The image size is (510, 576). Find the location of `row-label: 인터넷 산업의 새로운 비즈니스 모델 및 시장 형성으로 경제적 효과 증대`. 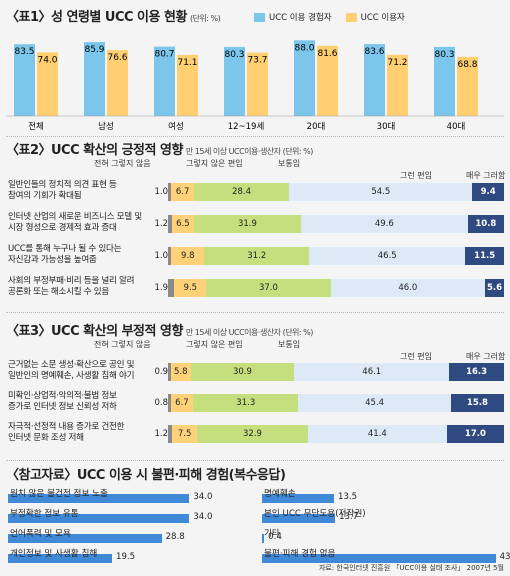

row-label: 인터넷 산업의 새로운 비즈니스 모델 및 시장 형성으로 경제적 효과 증대 is located at coordinates (75, 222).